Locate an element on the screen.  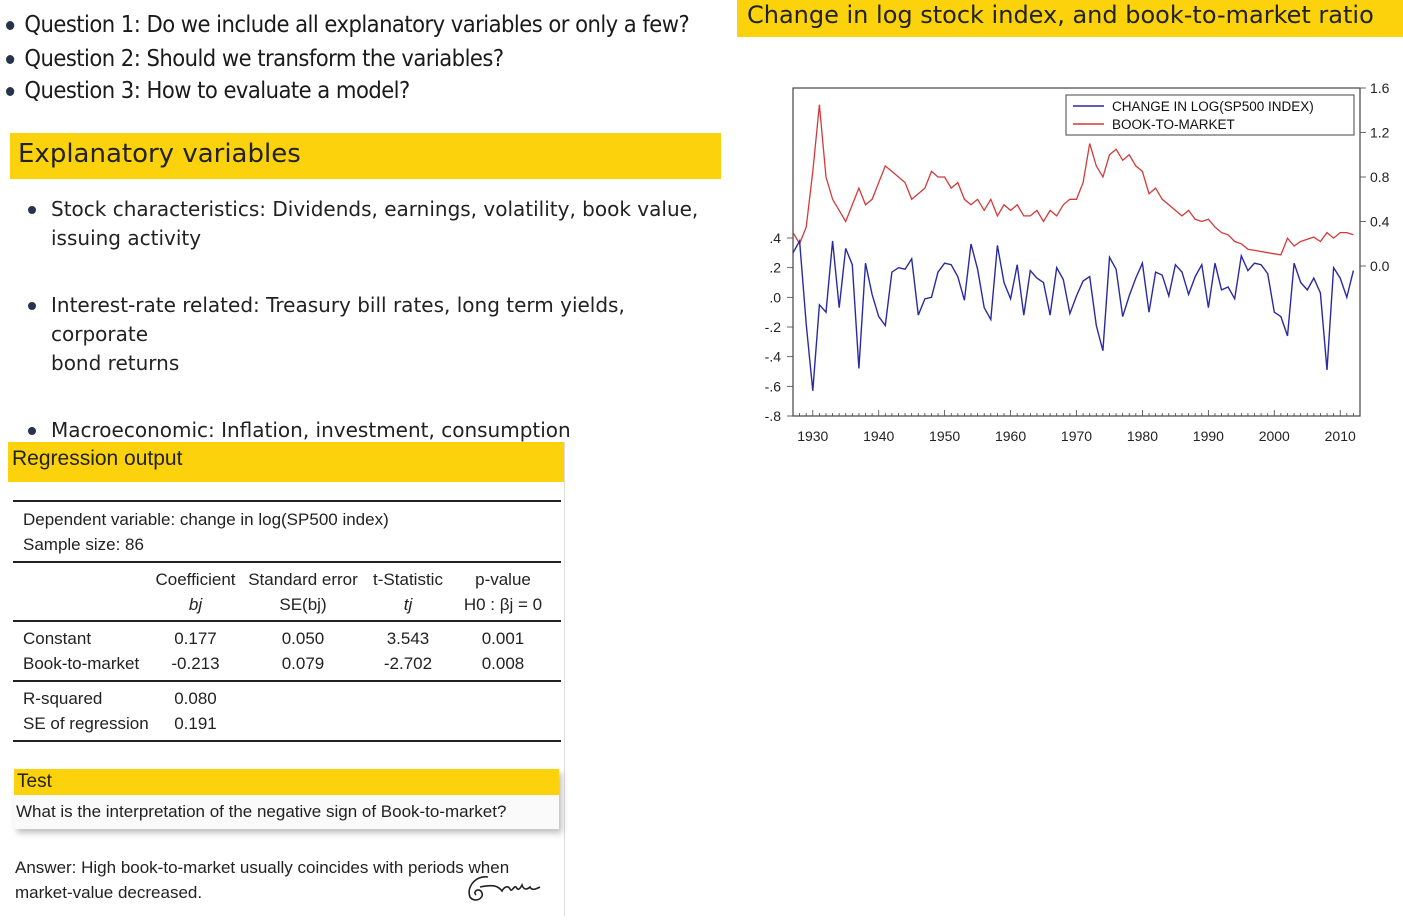
table-cell: 0.177 is located at coordinates (195, 638).